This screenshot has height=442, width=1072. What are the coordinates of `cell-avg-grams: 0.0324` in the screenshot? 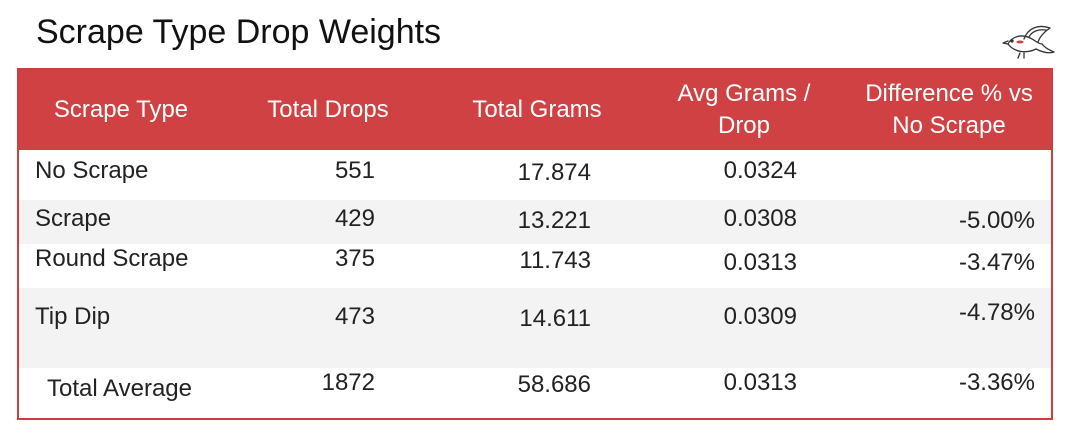 It's located at (760, 170).